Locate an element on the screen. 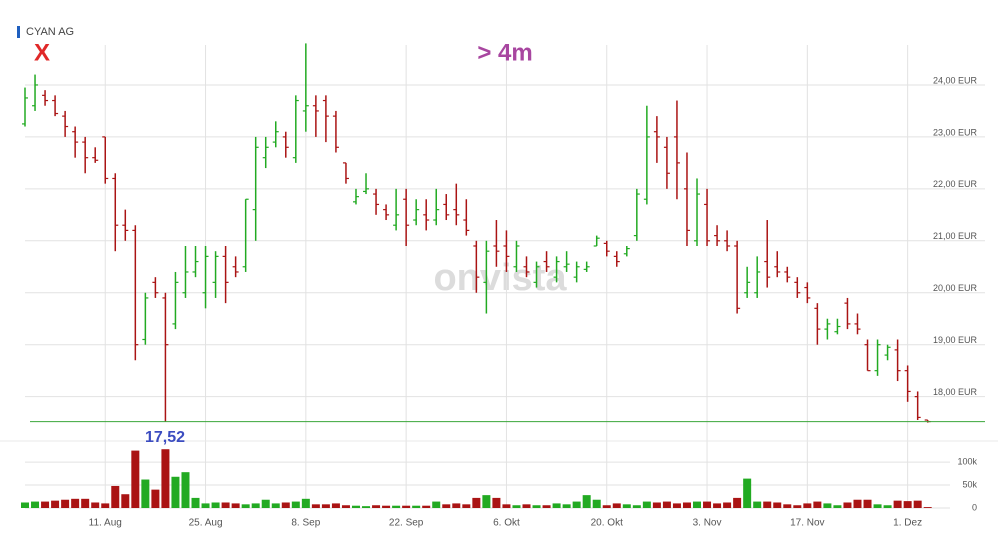 The width and height of the screenshot is (998, 541). x-tick-label: 25. Aug is located at coordinates (206, 523).